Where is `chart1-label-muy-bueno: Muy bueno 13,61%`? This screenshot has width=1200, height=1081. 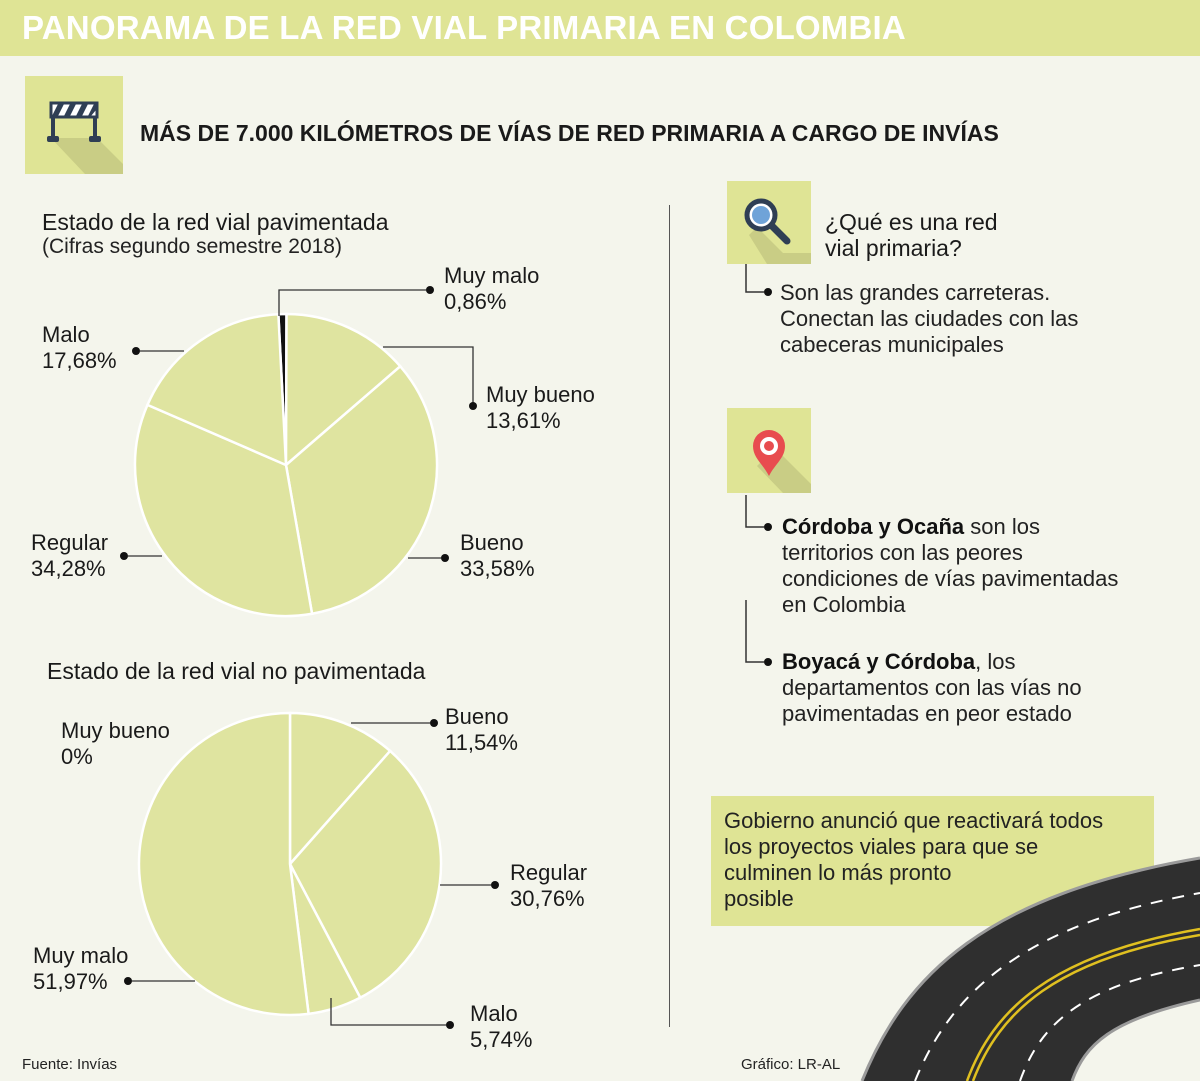 chart1-label-muy-bueno: Muy bueno 13,61% is located at coordinates (540, 407).